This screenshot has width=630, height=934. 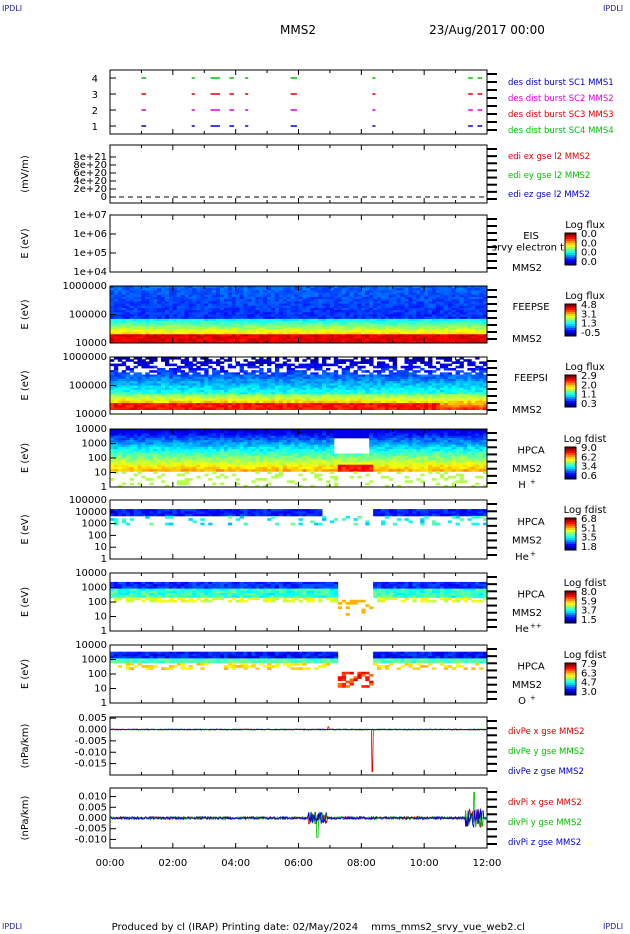 I want to click on eis-colorbar-cell, so click(x=570, y=240).